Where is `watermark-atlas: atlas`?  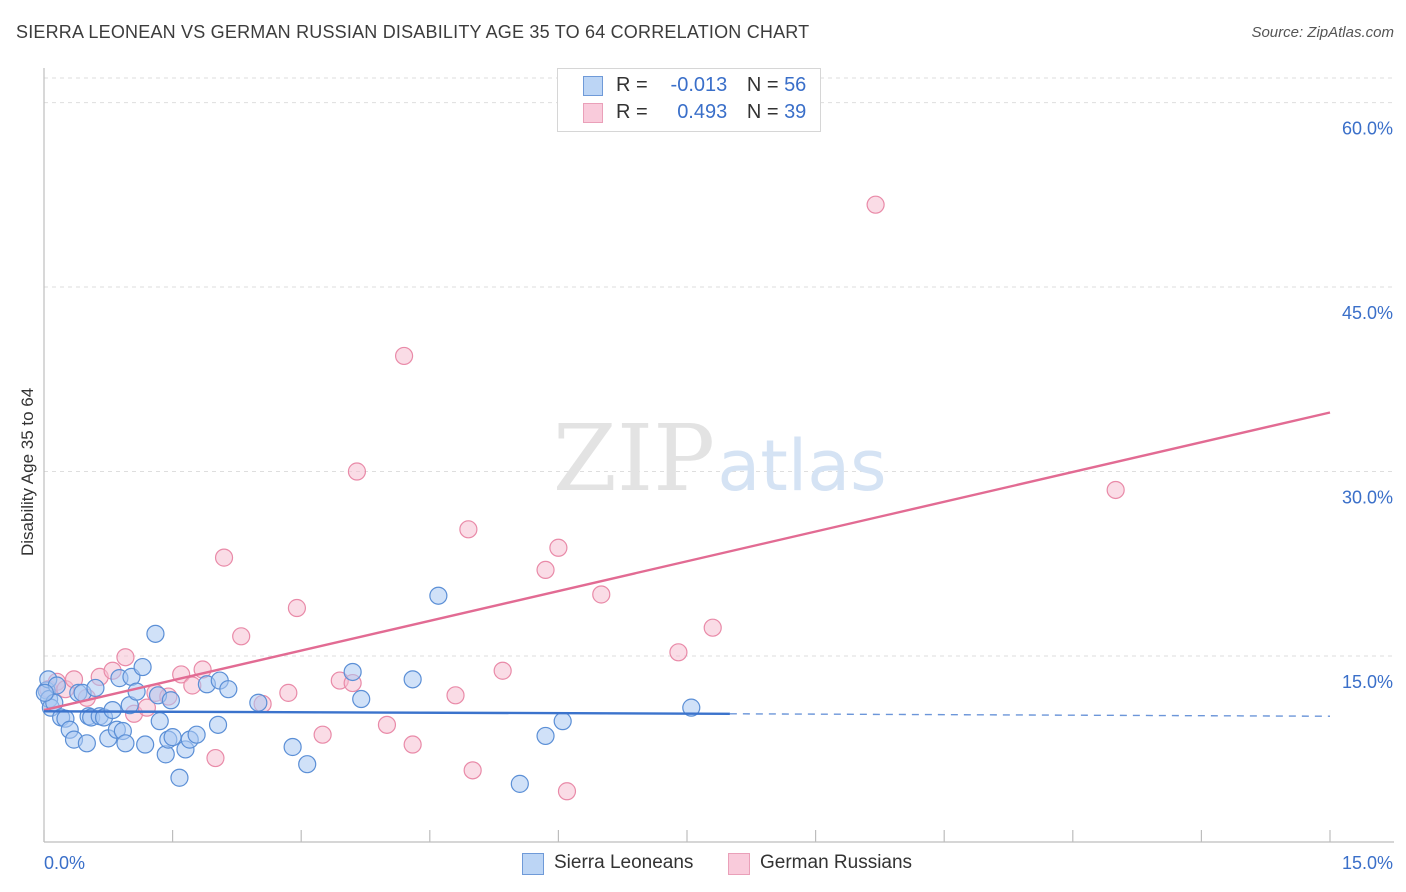
watermark-atlas: atlas is located at coordinates (801, 466).